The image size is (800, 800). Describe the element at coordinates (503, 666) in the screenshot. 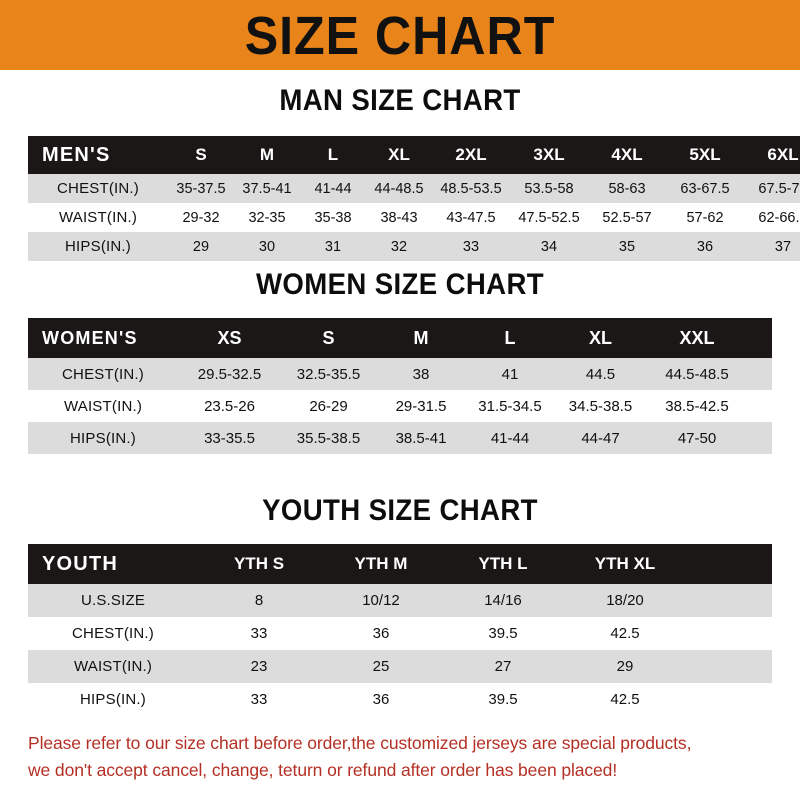

I see `table-cell: 27` at that location.